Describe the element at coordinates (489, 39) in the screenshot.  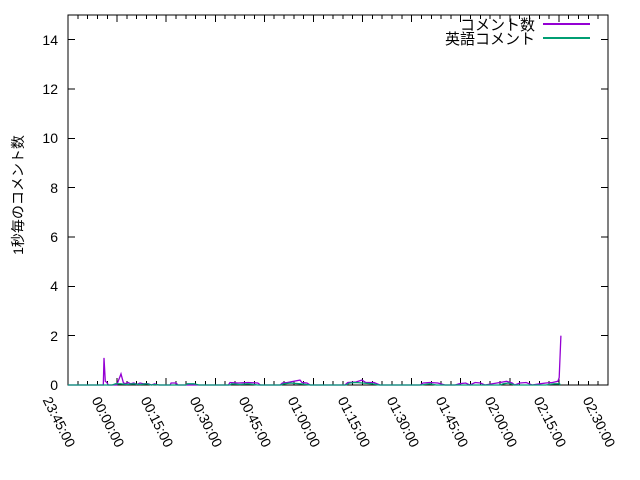
I see `legend-label-english-comments: 英語コメント` at that location.